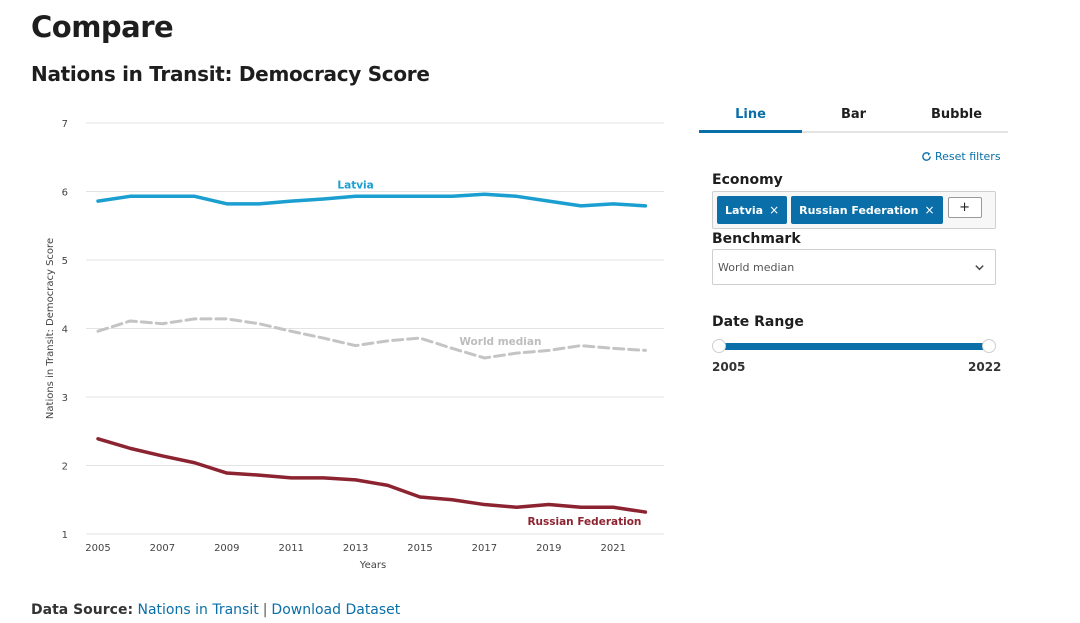  What do you see at coordinates (729, 367) in the screenshot?
I see `date-range-start-label: 2005` at bounding box center [729, 367].